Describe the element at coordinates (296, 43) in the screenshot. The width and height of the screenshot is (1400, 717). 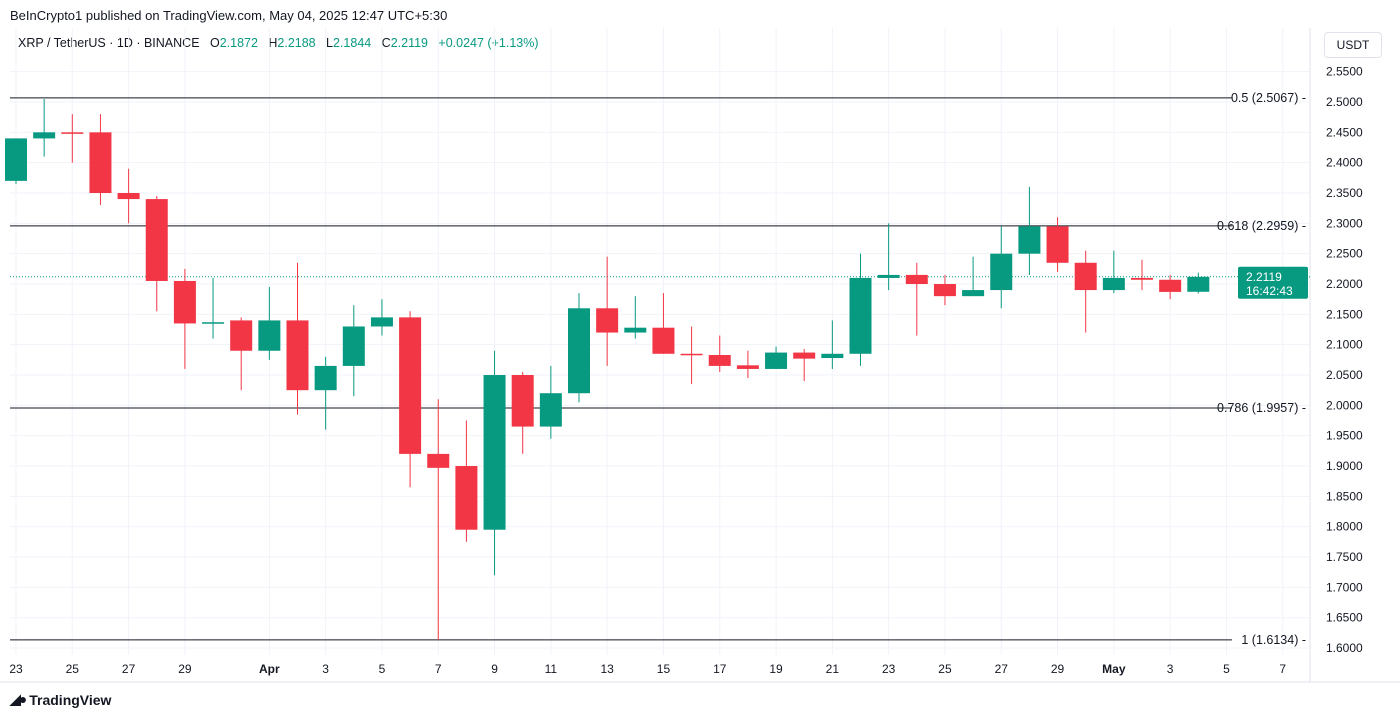
I see `high-value: 2.2188` at that location.